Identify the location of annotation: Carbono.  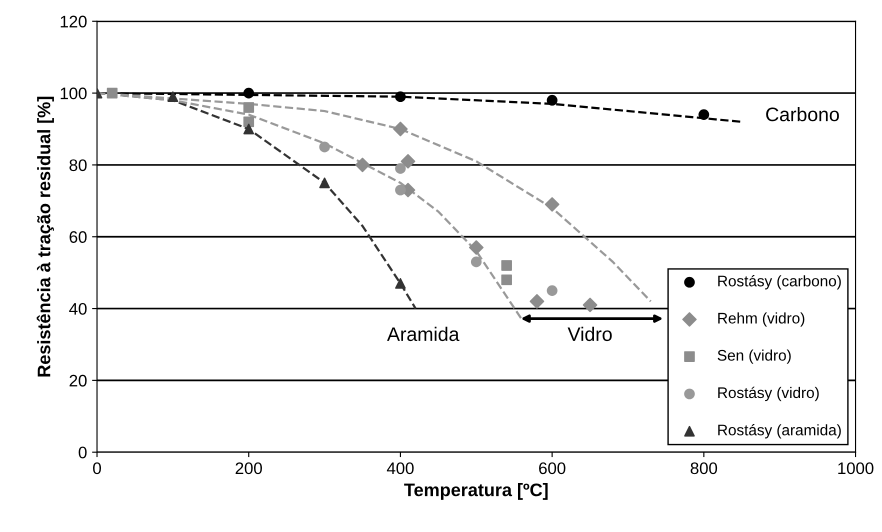
(802, 114).